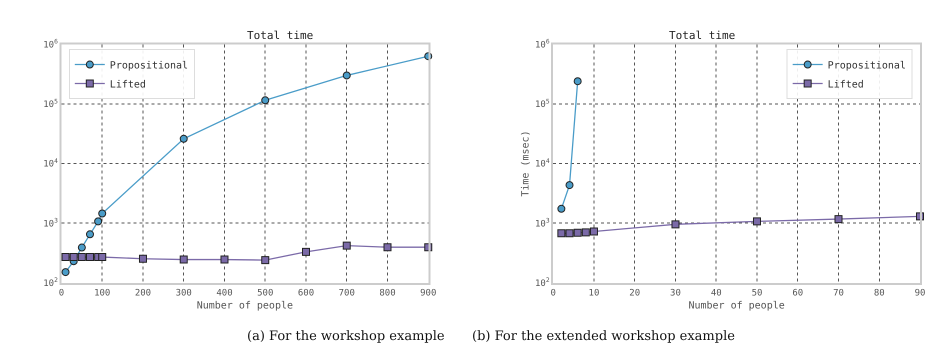 This screenshot has height=354, width=945. What do you see at coordinates (428, 293) in the screenshot?
I see `x-tick-label: 900` at bounding box center [428, 293].